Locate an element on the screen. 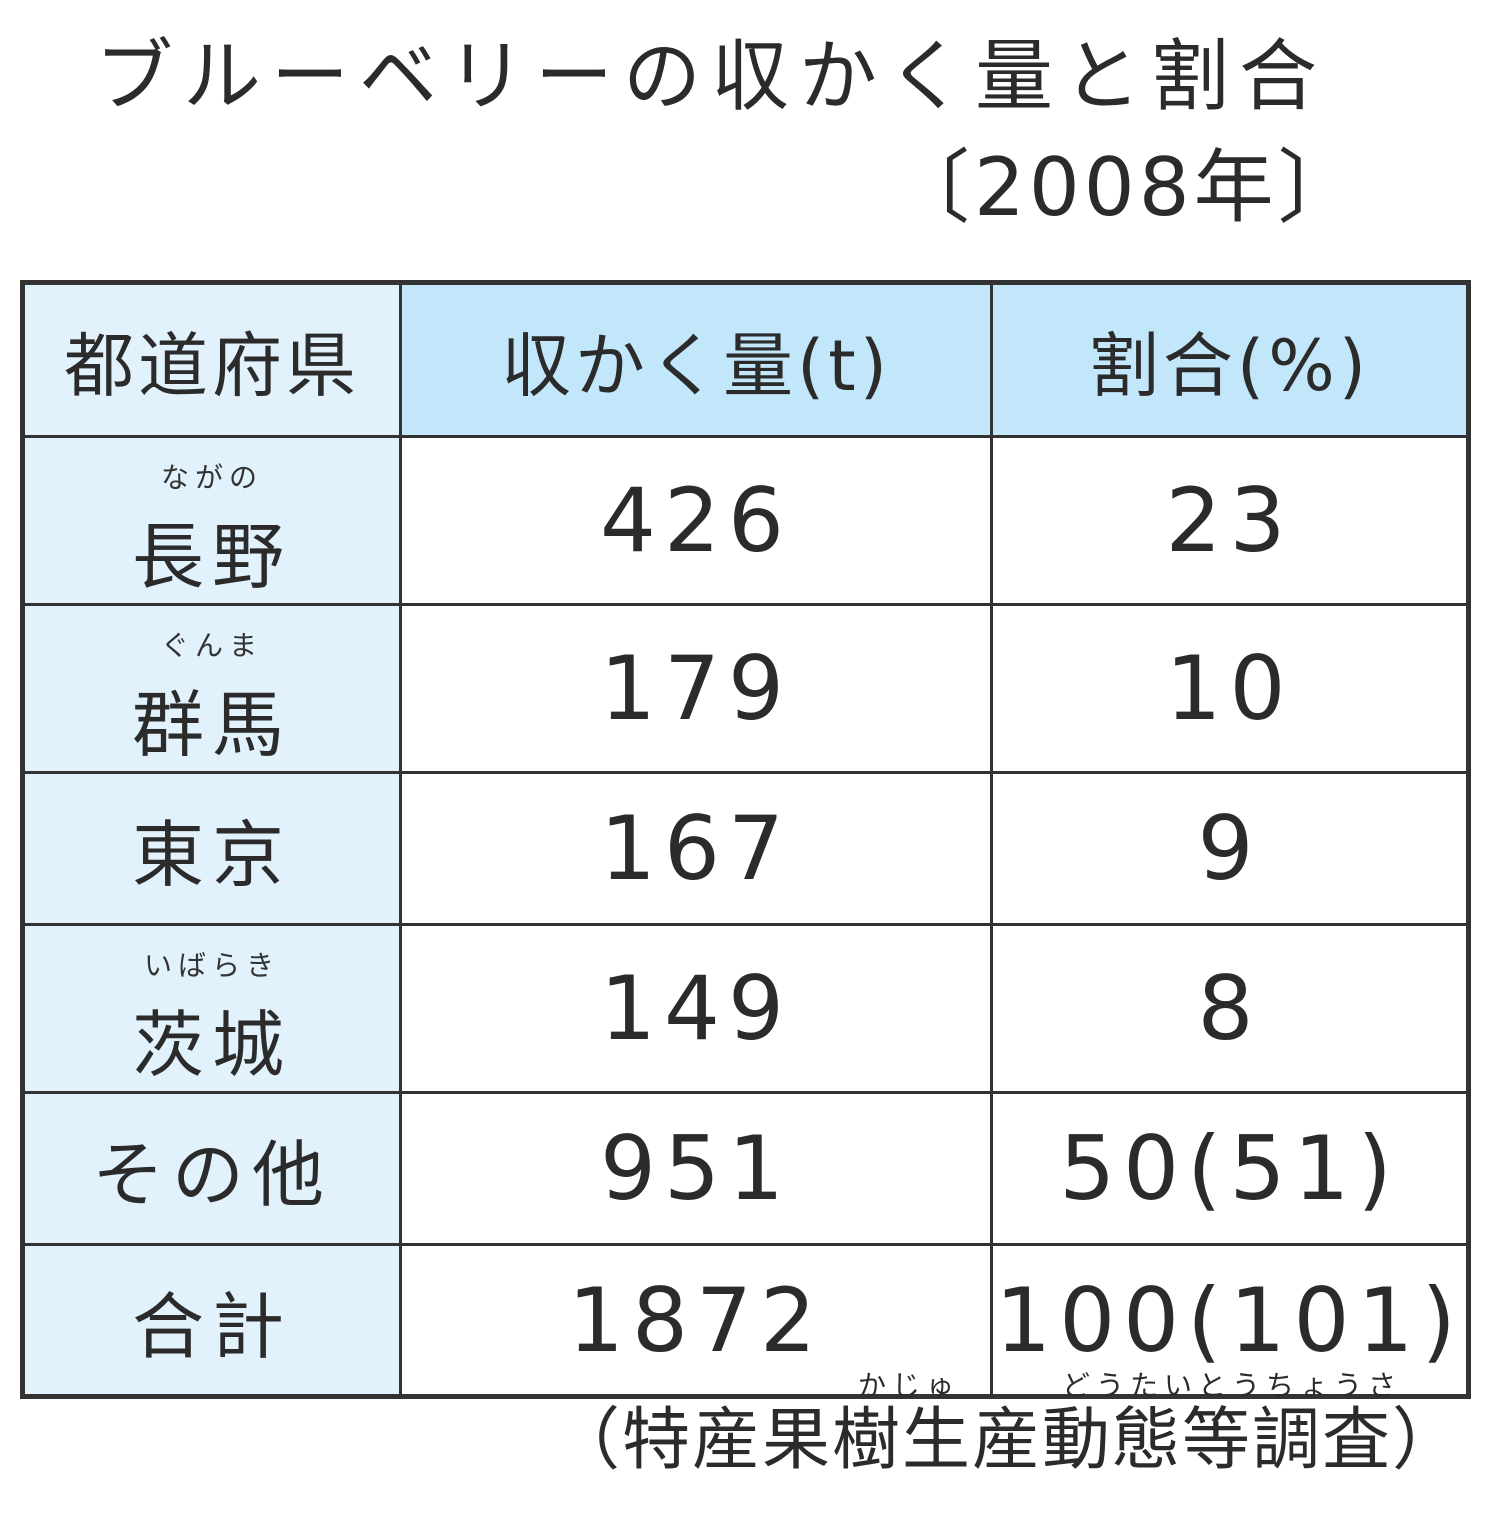  prefecture-cell: その他 is located at coordinates (211, 1168).